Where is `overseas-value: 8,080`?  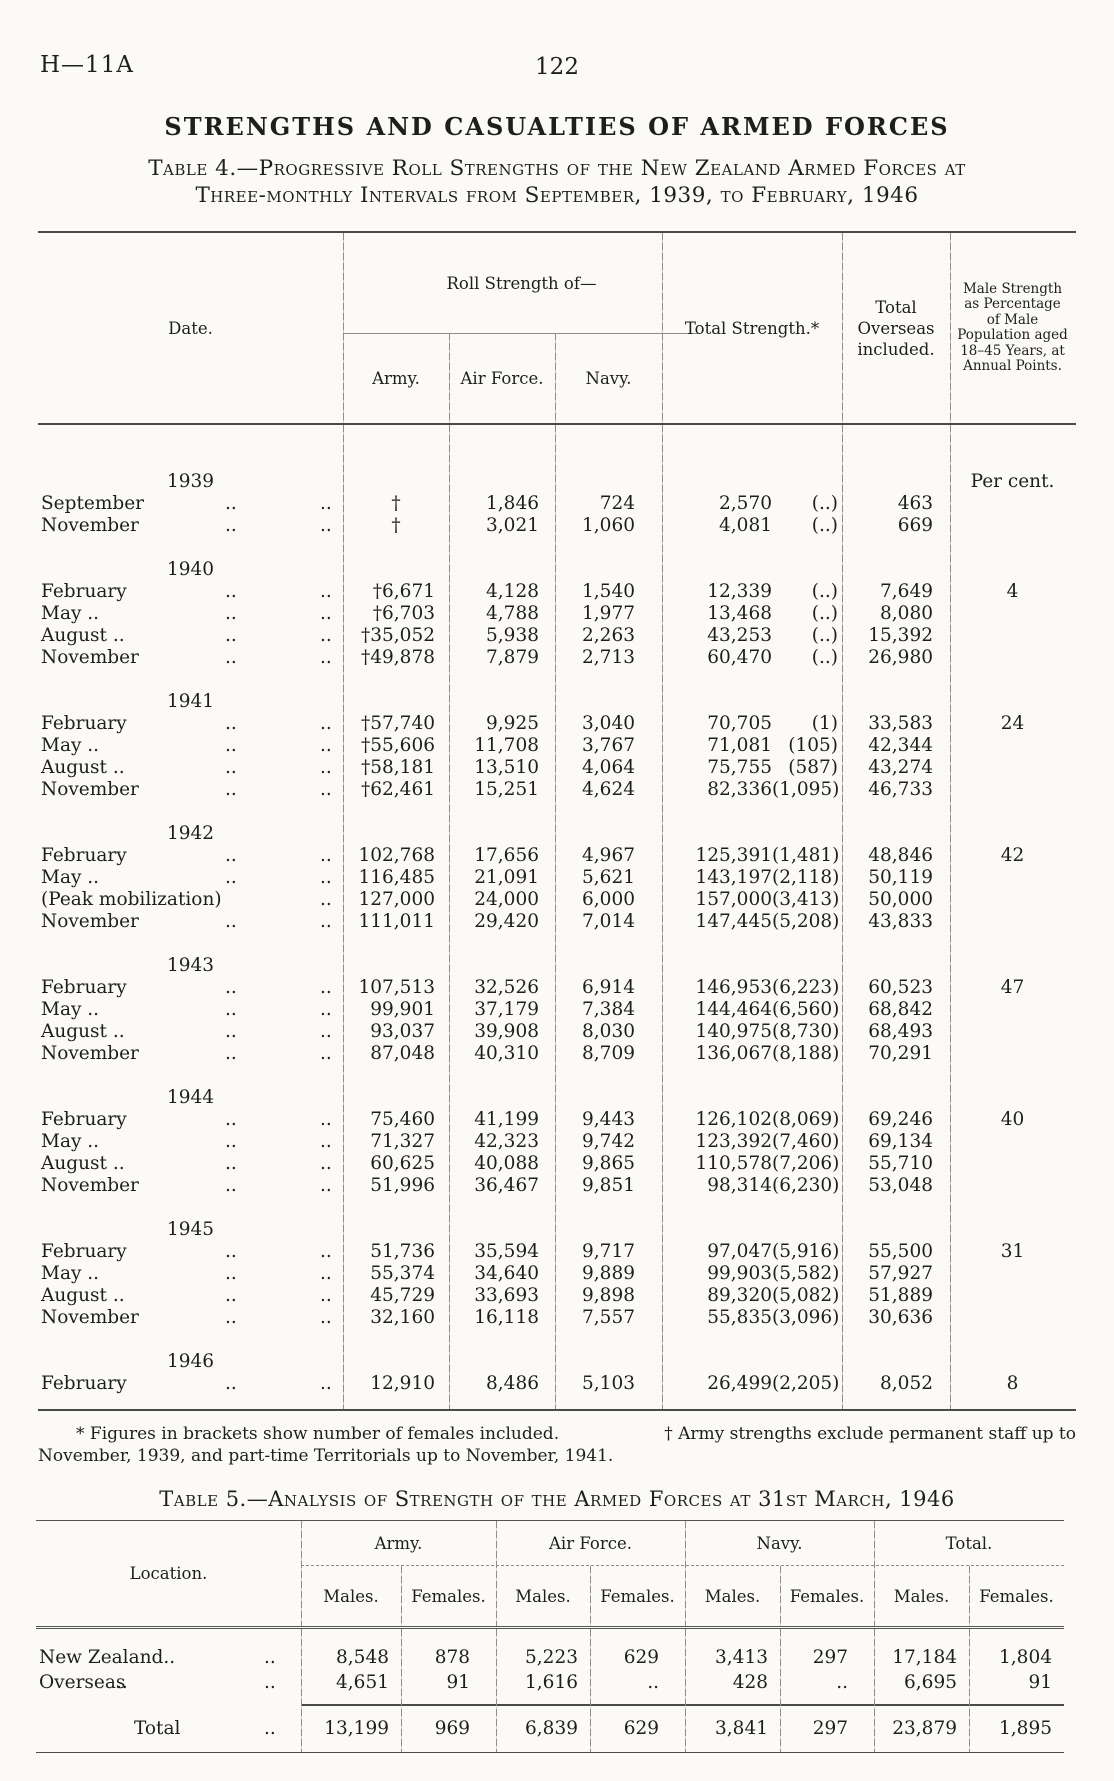 overseas-value: 8,080 is located at coordinates (906, 613).